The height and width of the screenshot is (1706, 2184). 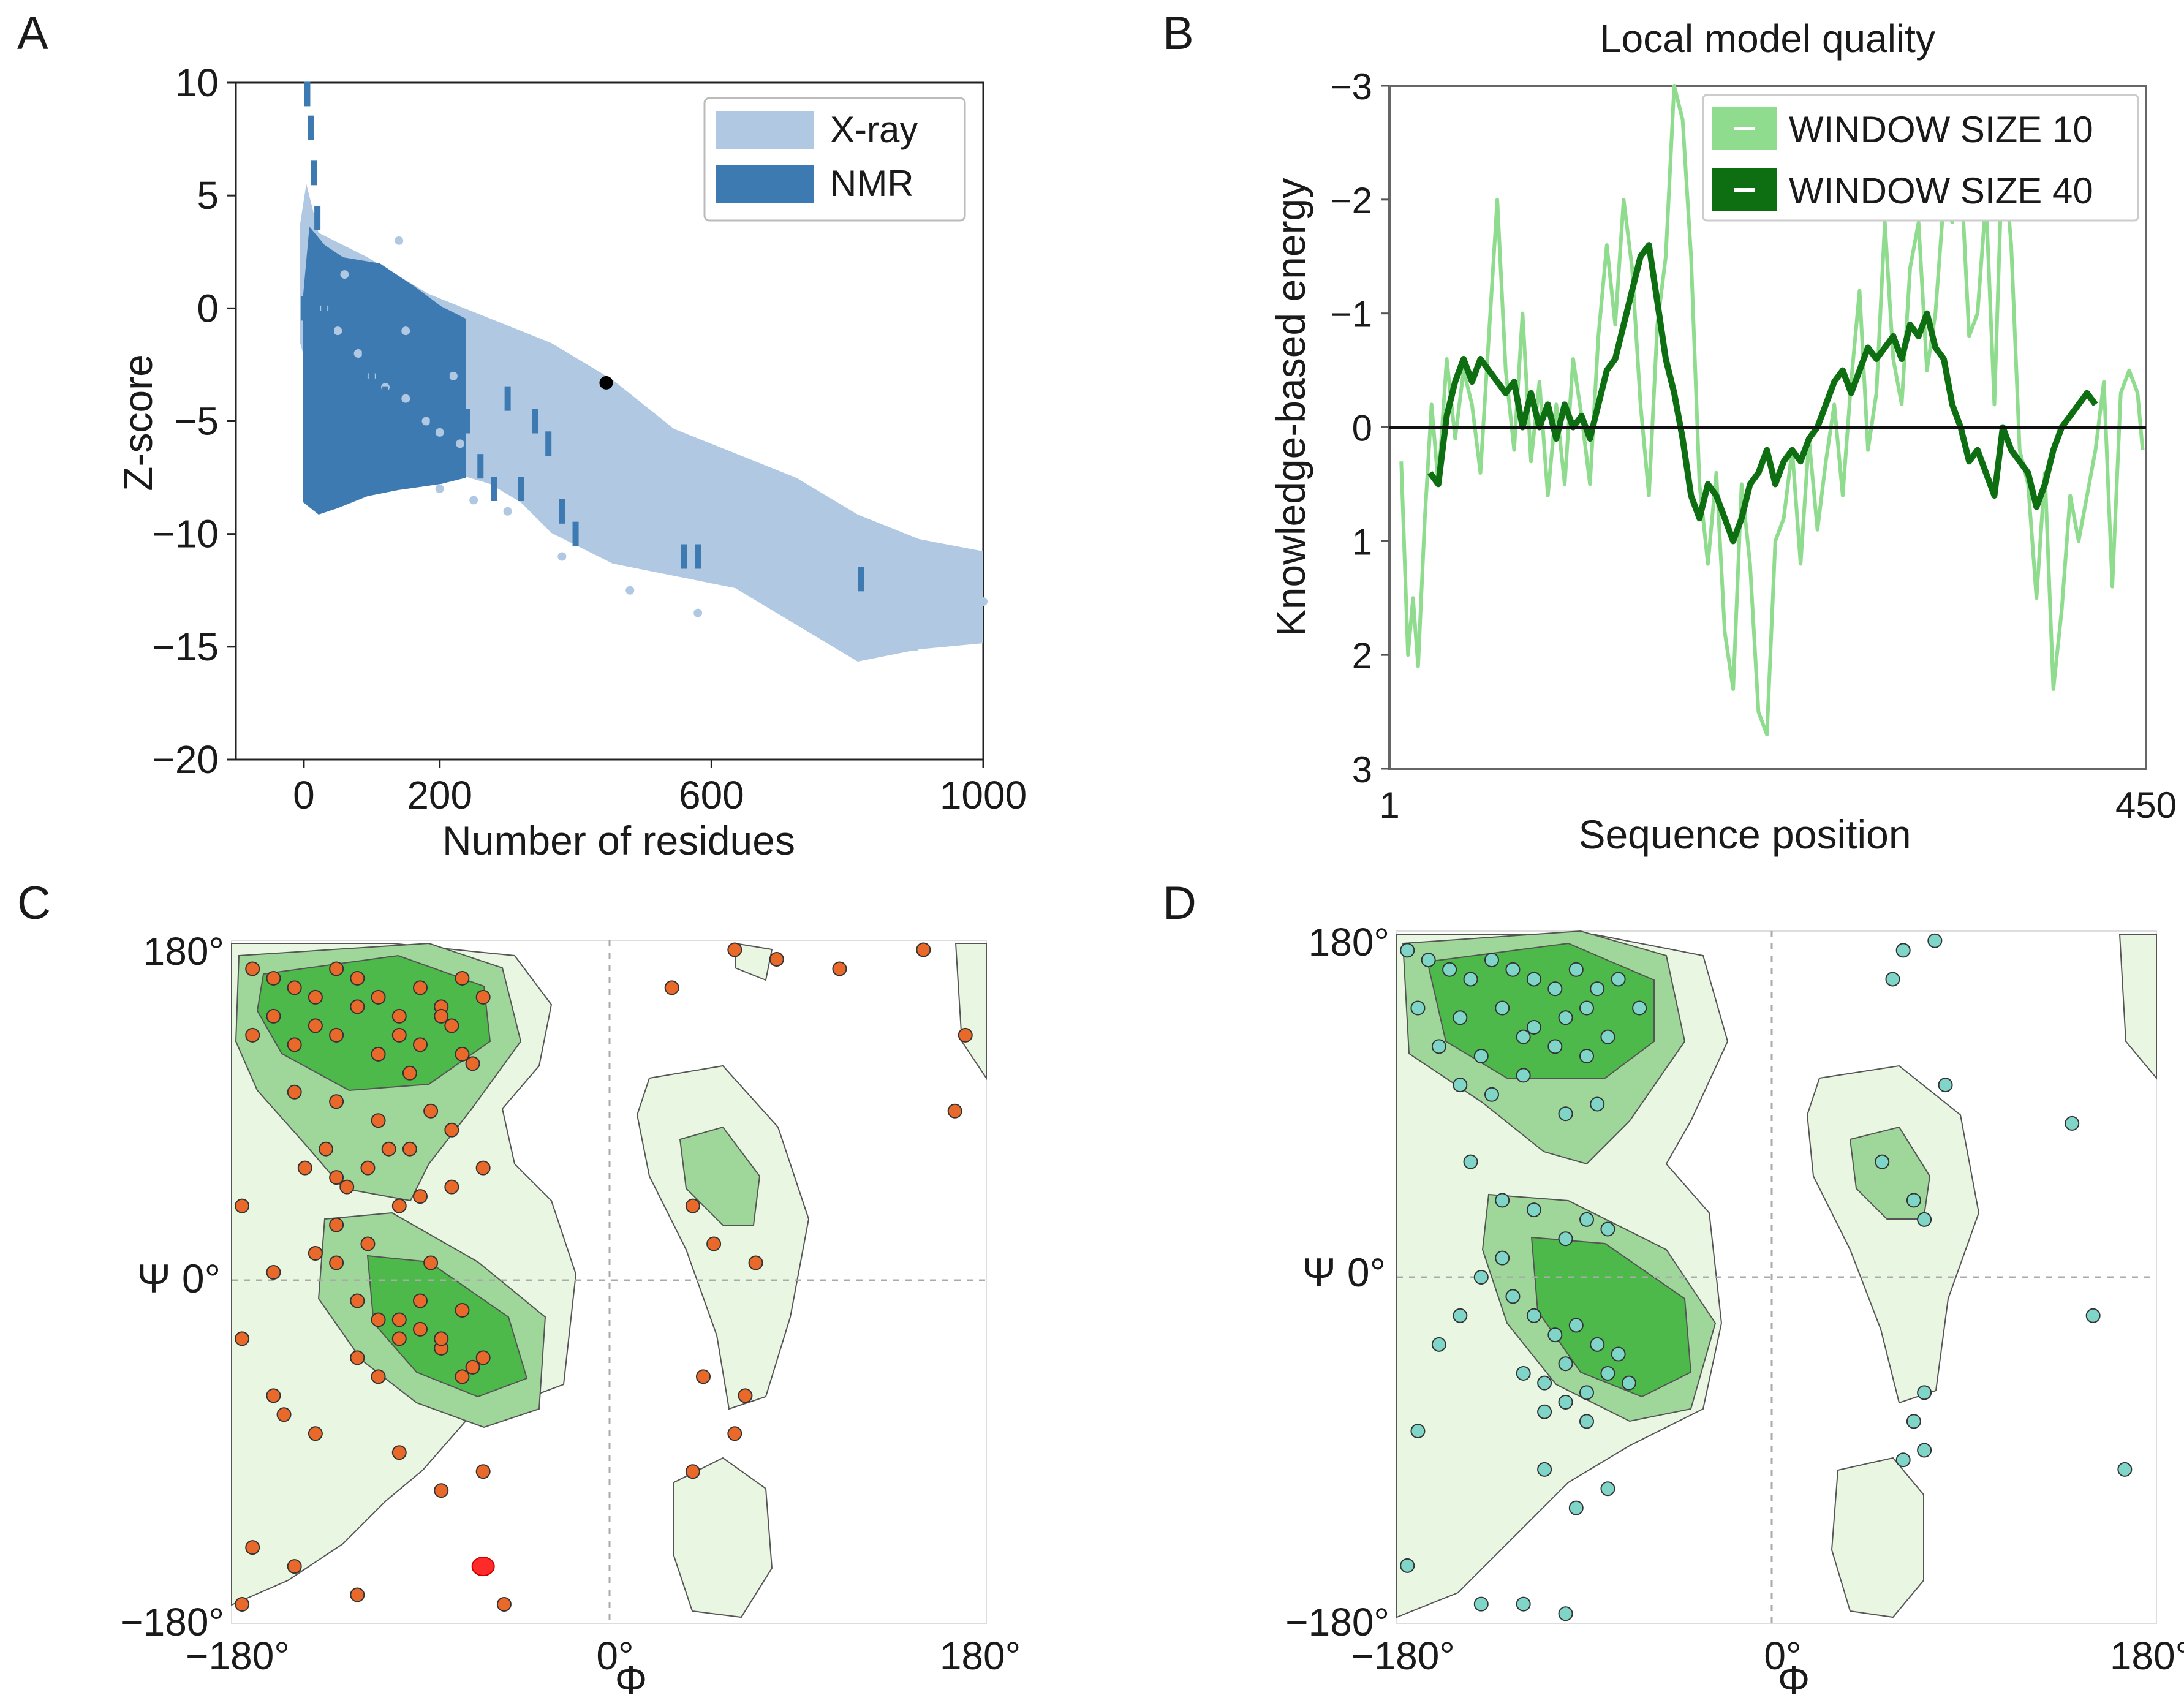 What do you see at coordinates (1389, 805) in the screenshot?
I see `chart-b-xtick-label: 1` at bounding box center [1389, 805].